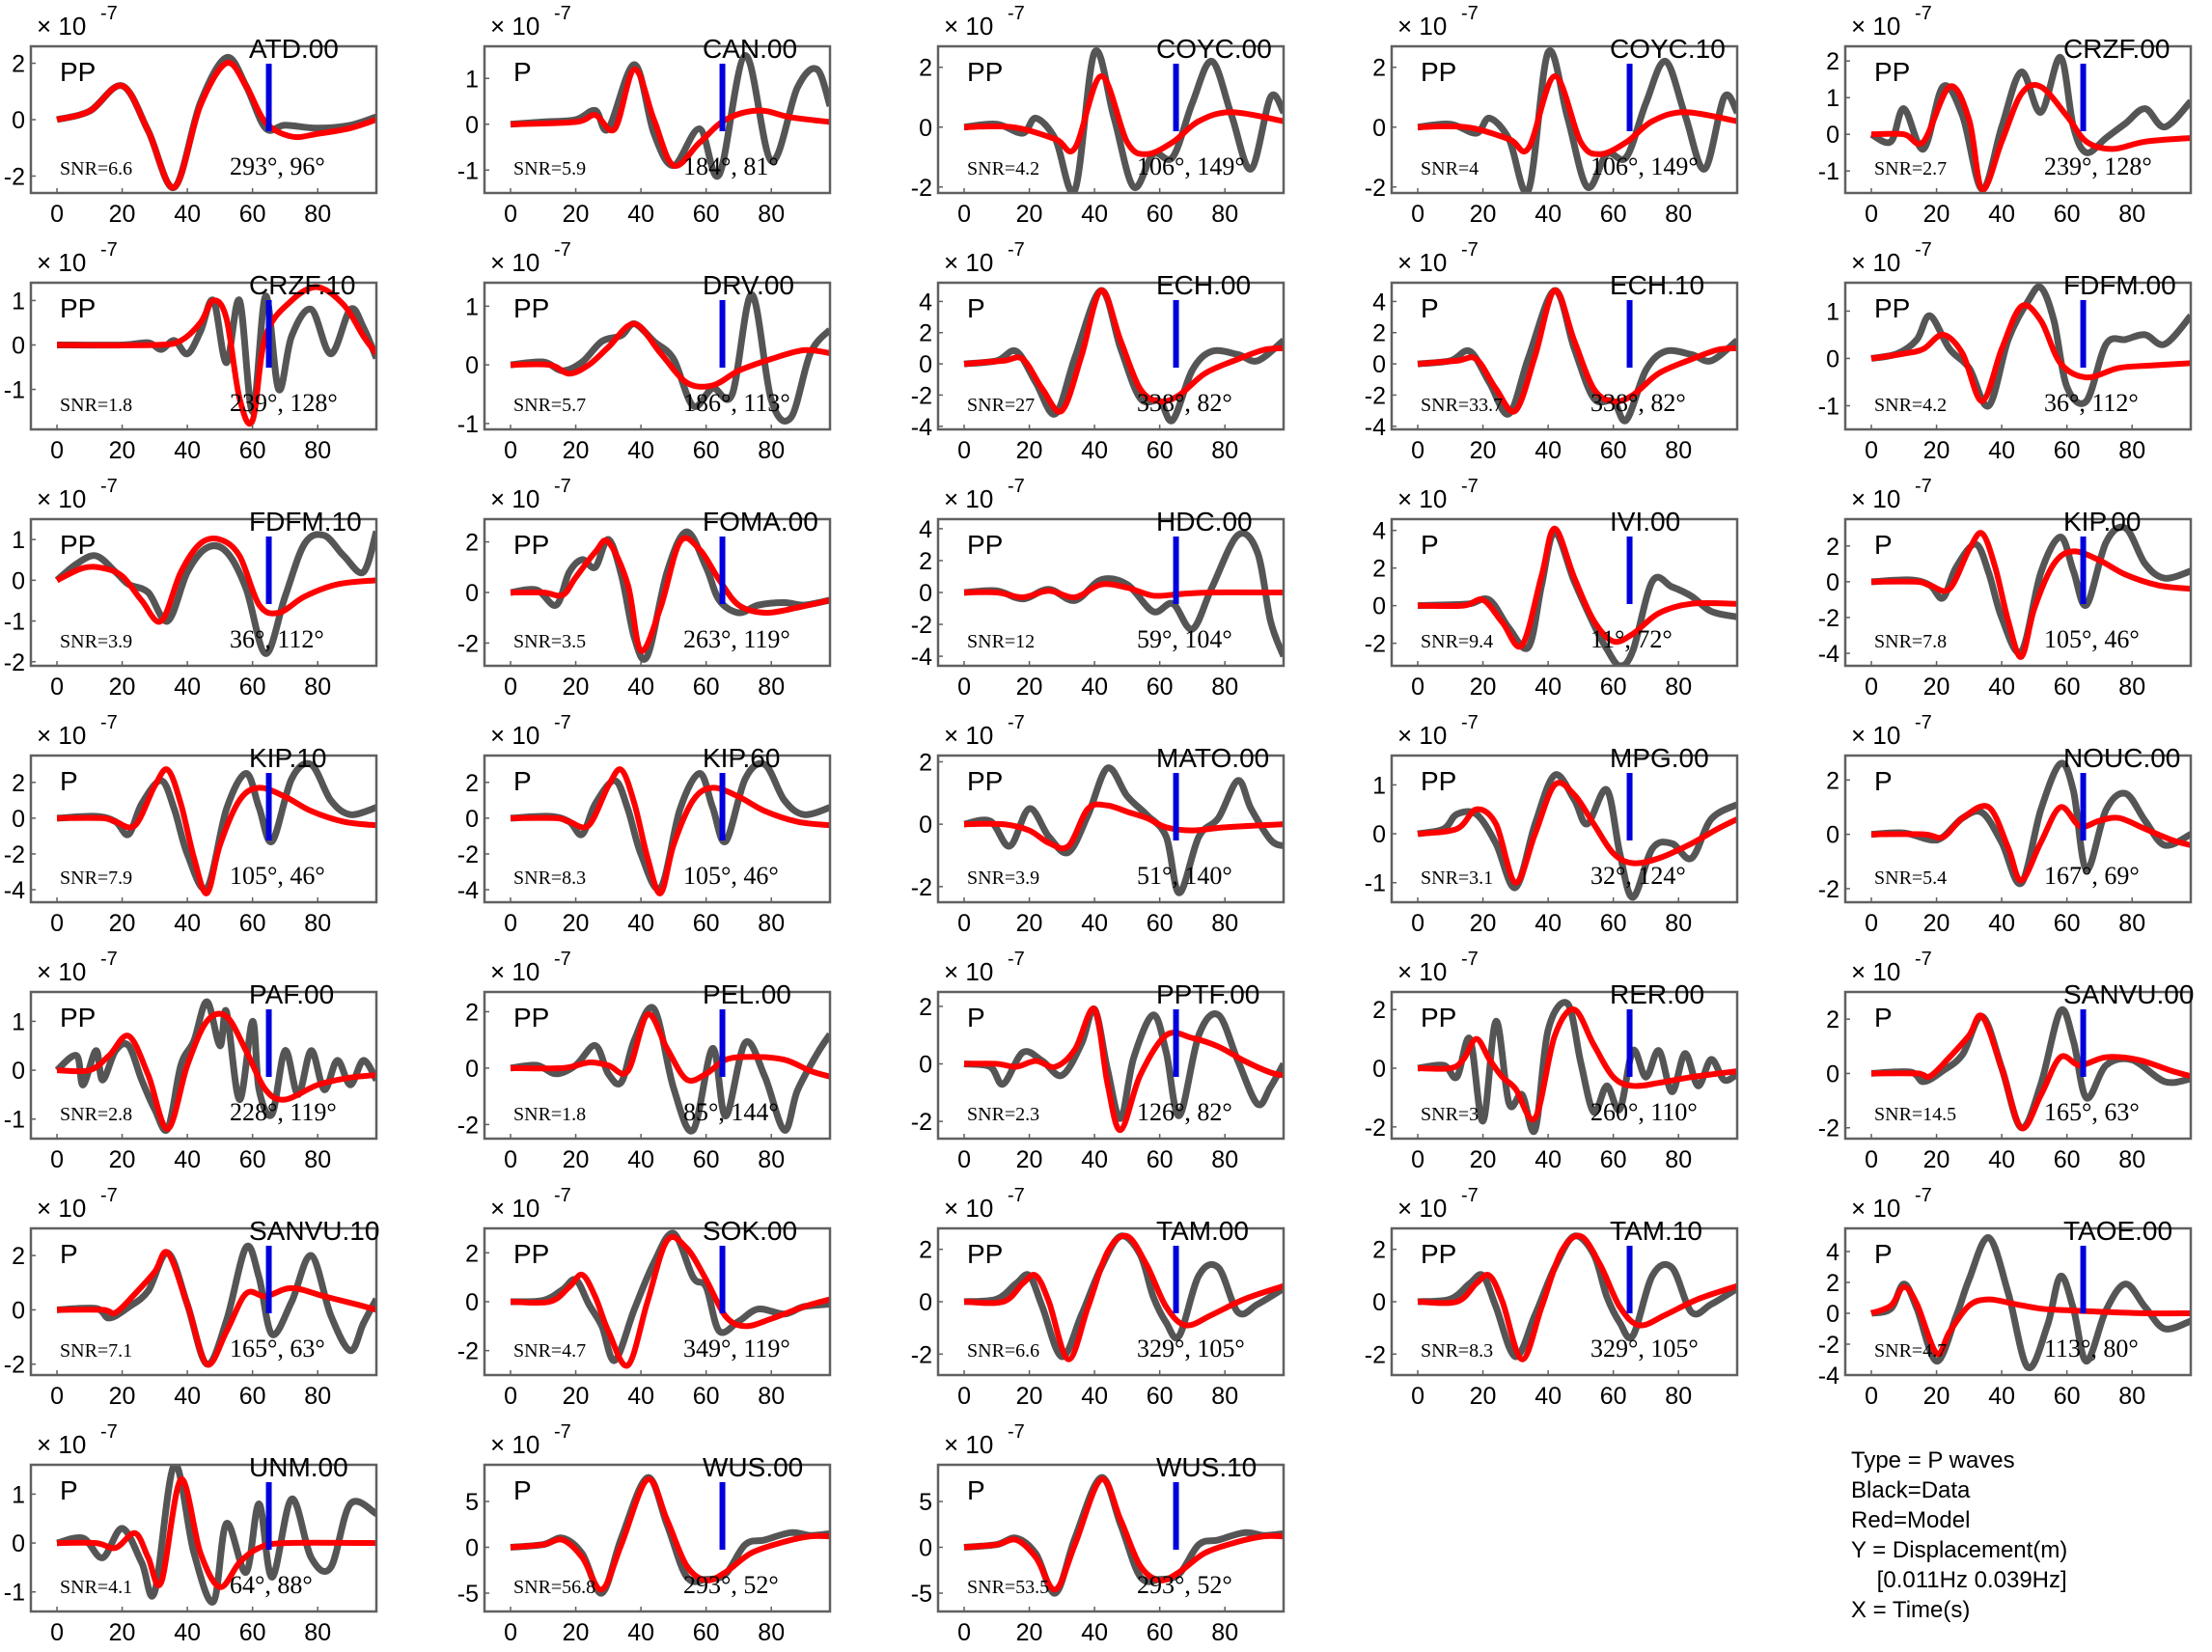  What do you see at coordinates (96, 168) in the screenshot?
I see `snr-label: SNR=6.6` at bounding box center [96, 168].